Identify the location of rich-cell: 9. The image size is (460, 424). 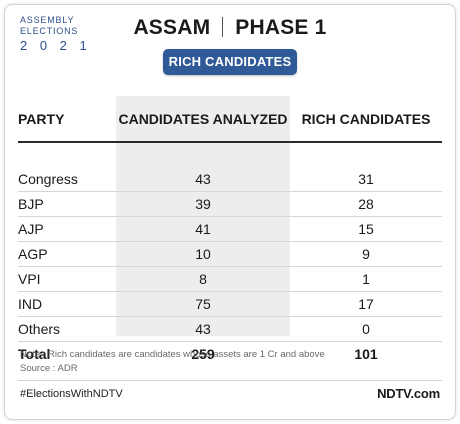
(366, 254).